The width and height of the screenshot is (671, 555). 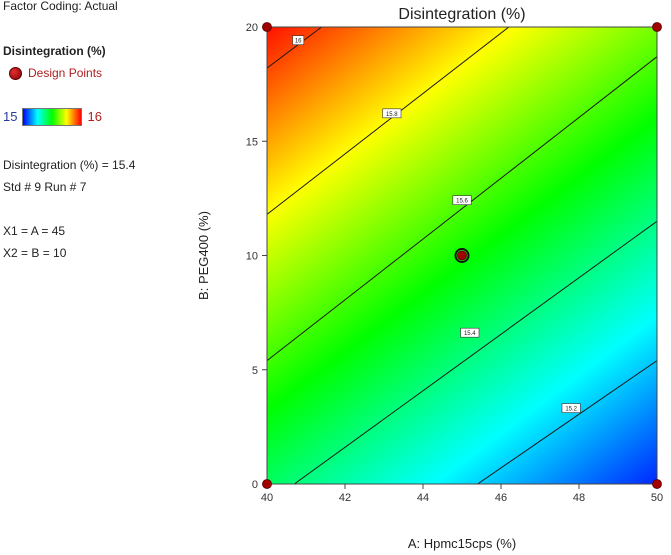 I want to click on x-tick-label: 46, so click(x=501, y=498).